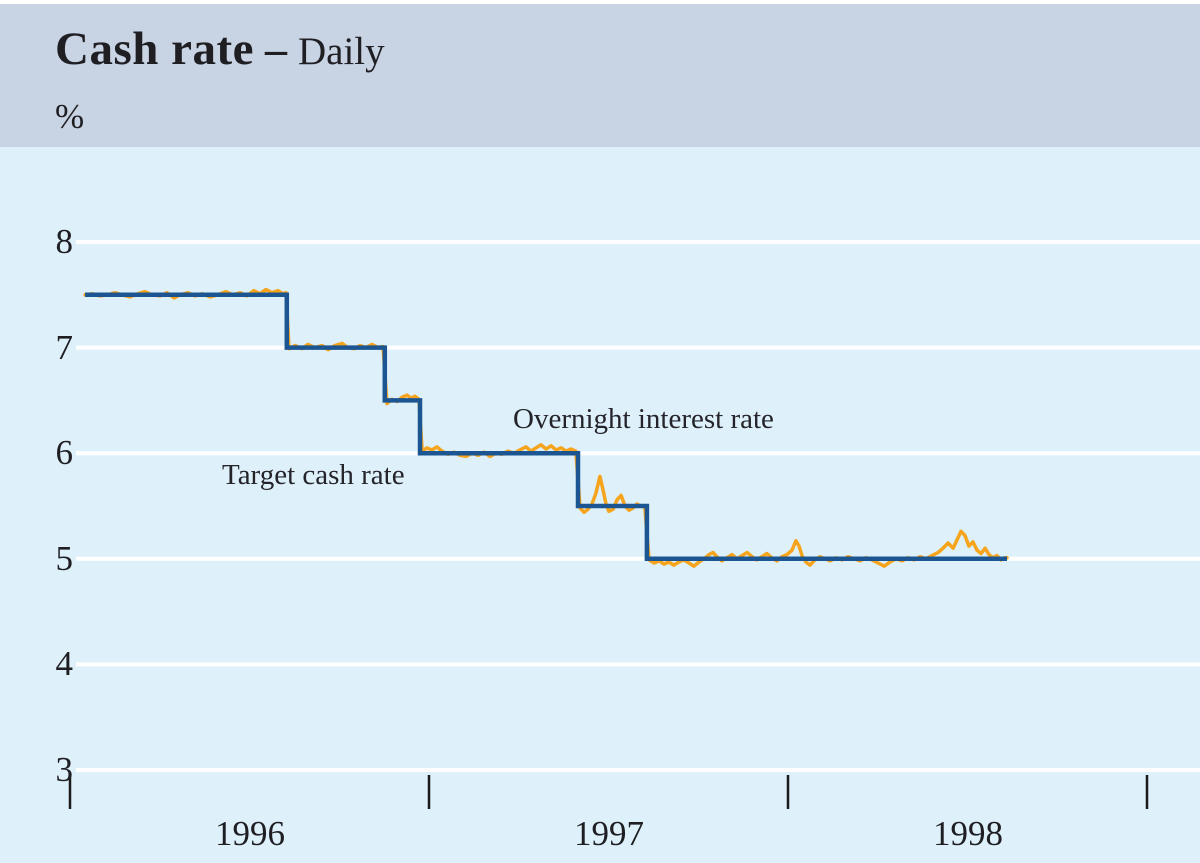 Image resolution: width=1200 pixels, height=863 pixels. What do you see at coordinates (64, 347) in the screenshot?
I see `y-axis-tick-label-7: 7` at bounding box center [64, 347].